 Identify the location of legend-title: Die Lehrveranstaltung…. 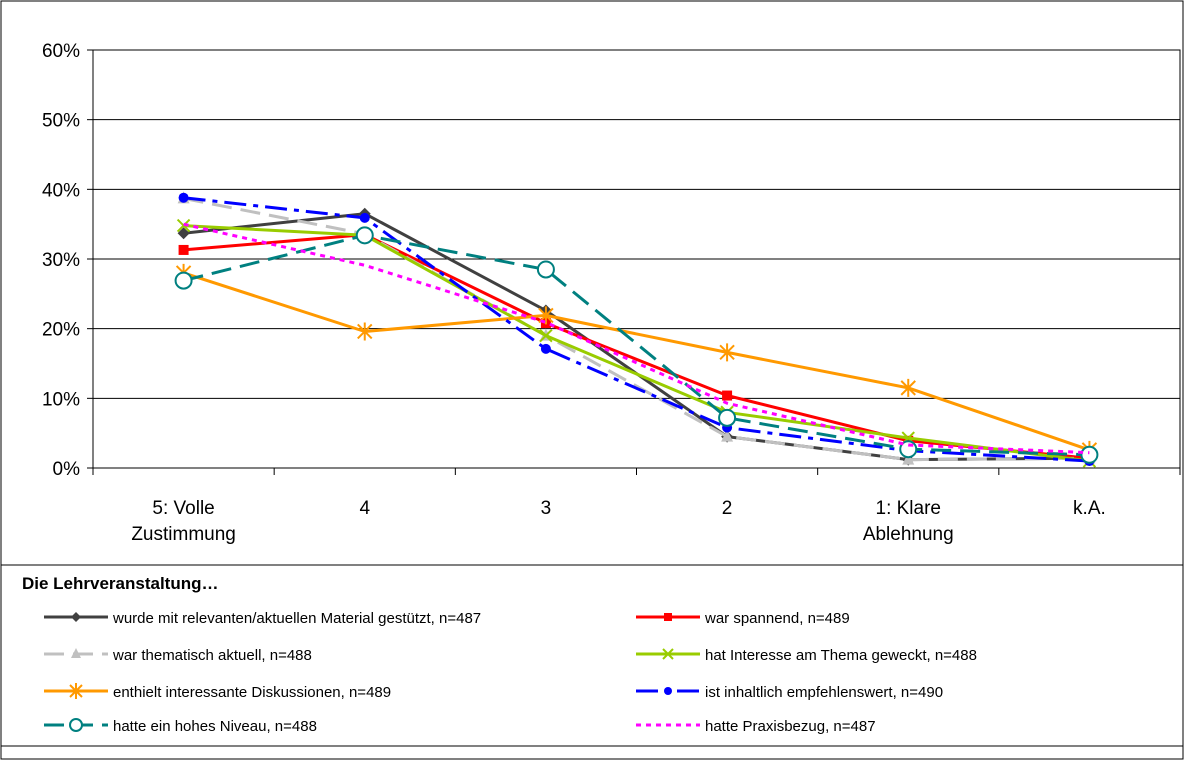
(120, 583).